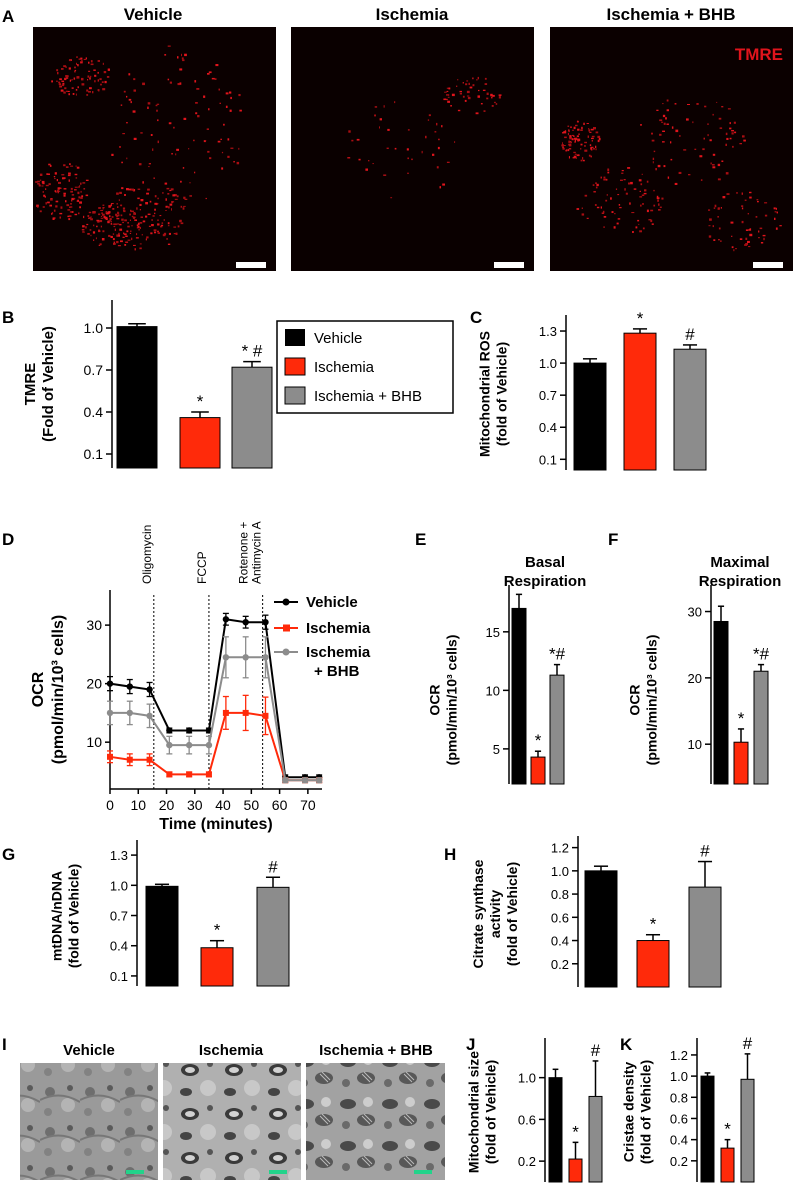 This screenshot has height=1186, width=796. I want to click on chart-h-tick-label: 0.6, so click(560, 917).